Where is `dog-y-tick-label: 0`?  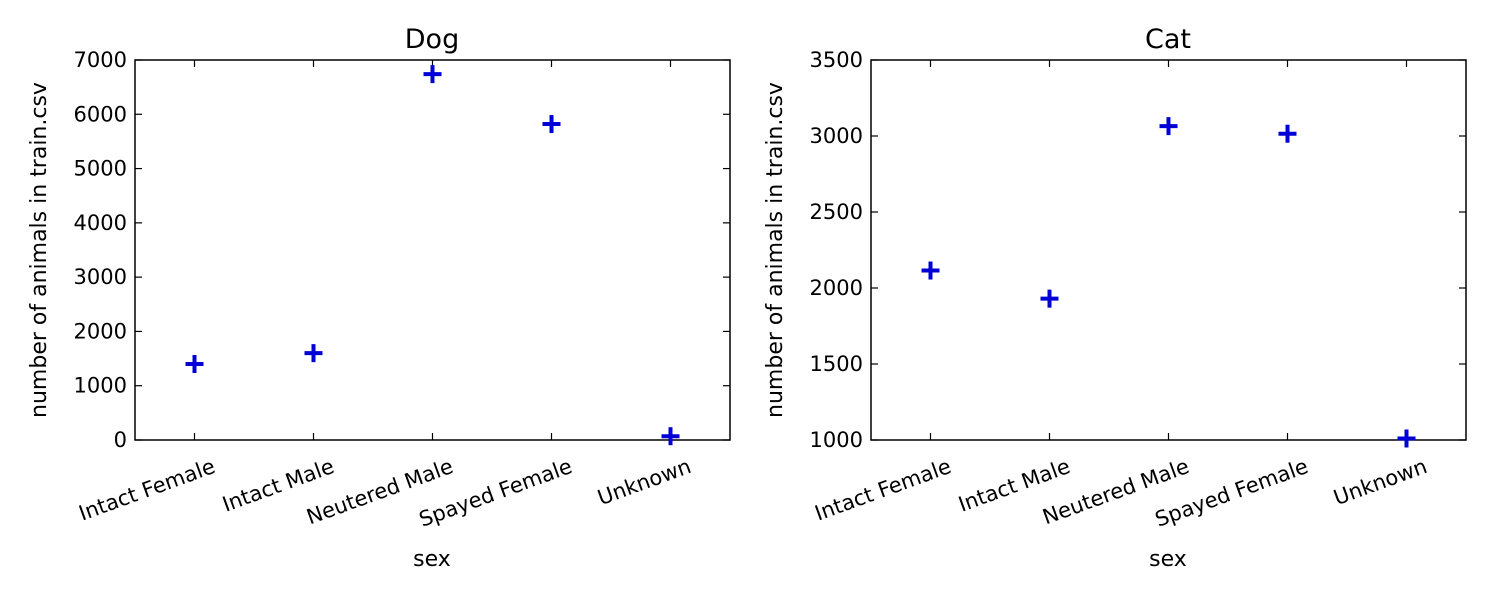
dog-y-tick-label: 0 is located at coordinates (120, 440).